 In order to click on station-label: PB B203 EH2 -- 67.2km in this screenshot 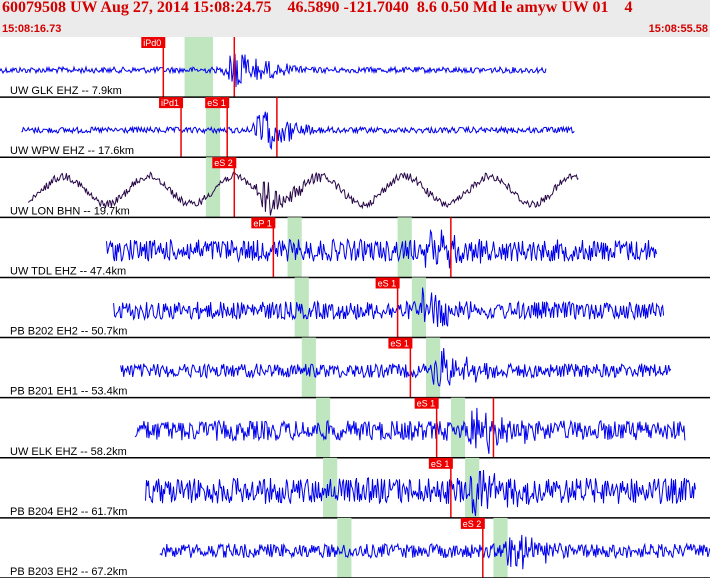, I will do `click(68, 572)`.